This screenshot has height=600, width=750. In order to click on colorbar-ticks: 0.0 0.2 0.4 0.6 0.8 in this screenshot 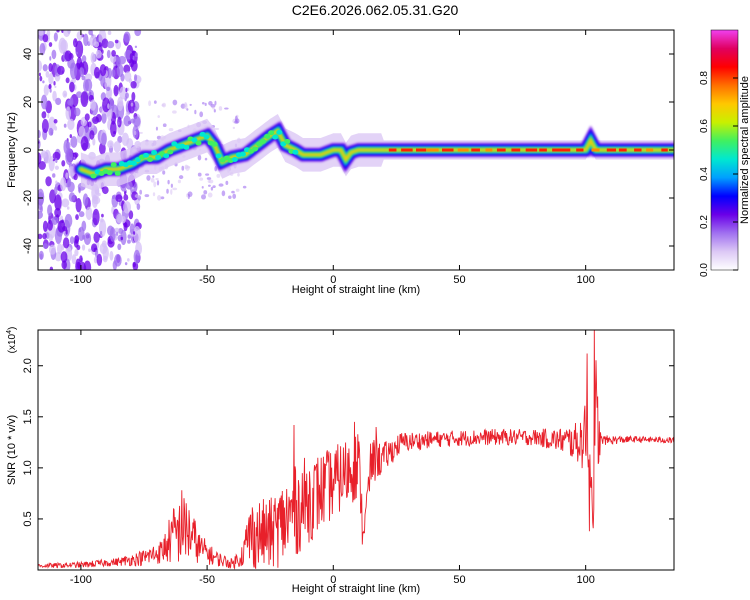, I will do `click(718, 174)`.